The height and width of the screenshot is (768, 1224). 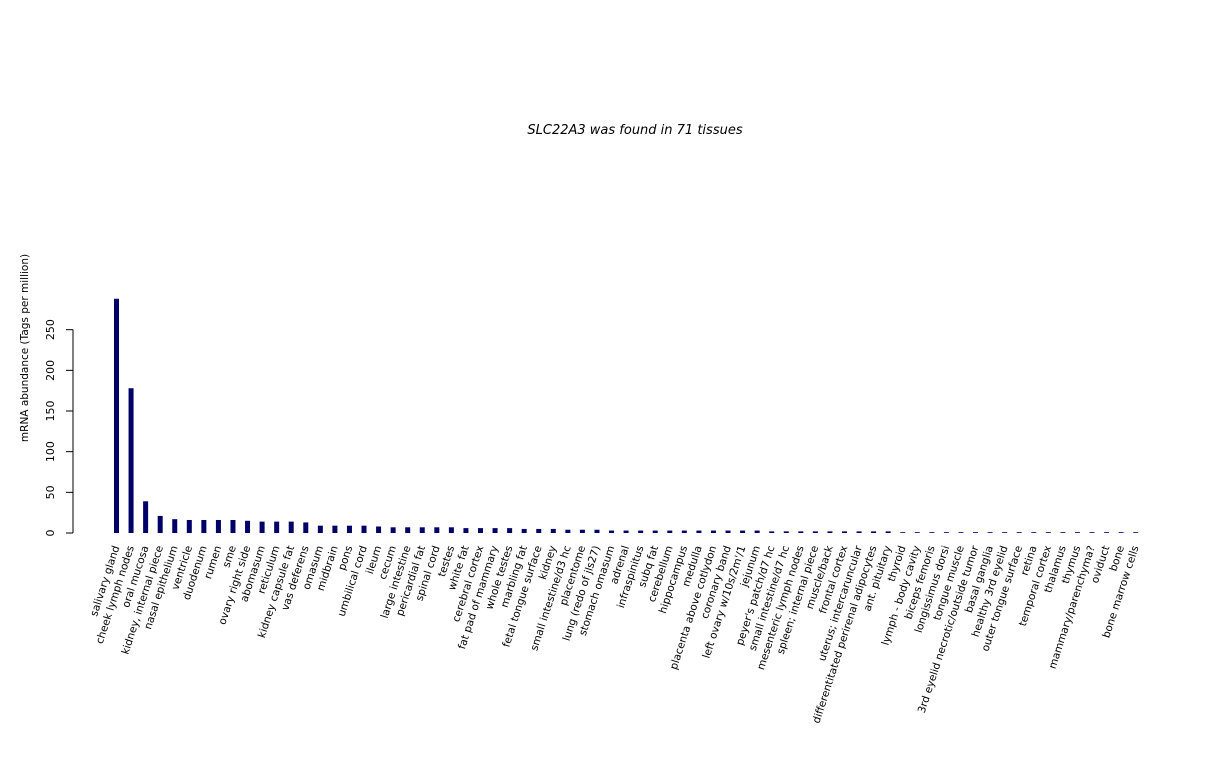 What do you see at coordinates (50, 451) in the screenshot?
I see `y-tick-label: 100` at bounding box center [50, 451].